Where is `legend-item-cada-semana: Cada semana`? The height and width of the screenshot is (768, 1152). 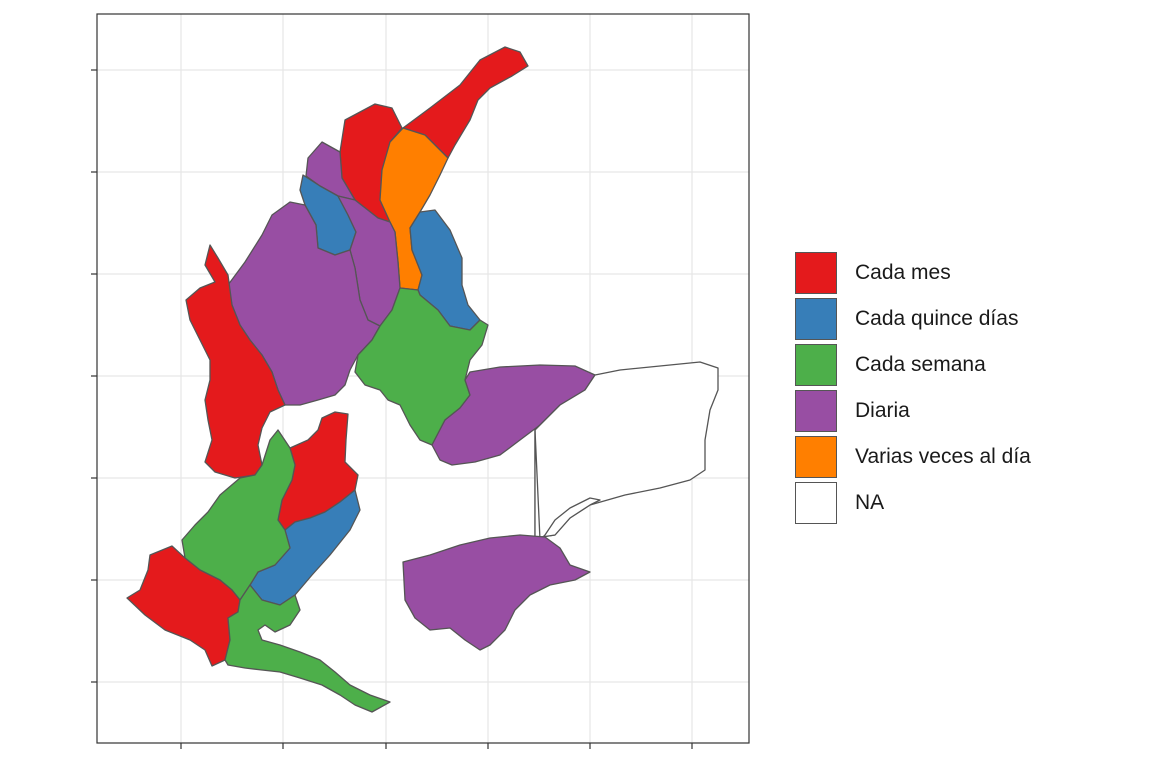 legend-item-cada-semana: Cada semana is located at coordinates (945, 365).